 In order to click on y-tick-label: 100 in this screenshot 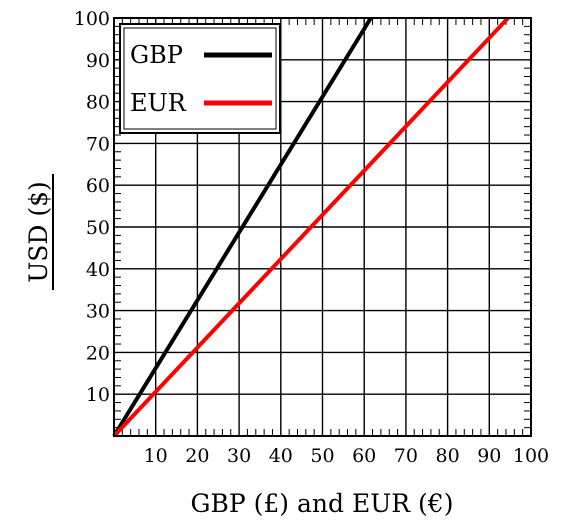, I will do `click(92, 19)`.